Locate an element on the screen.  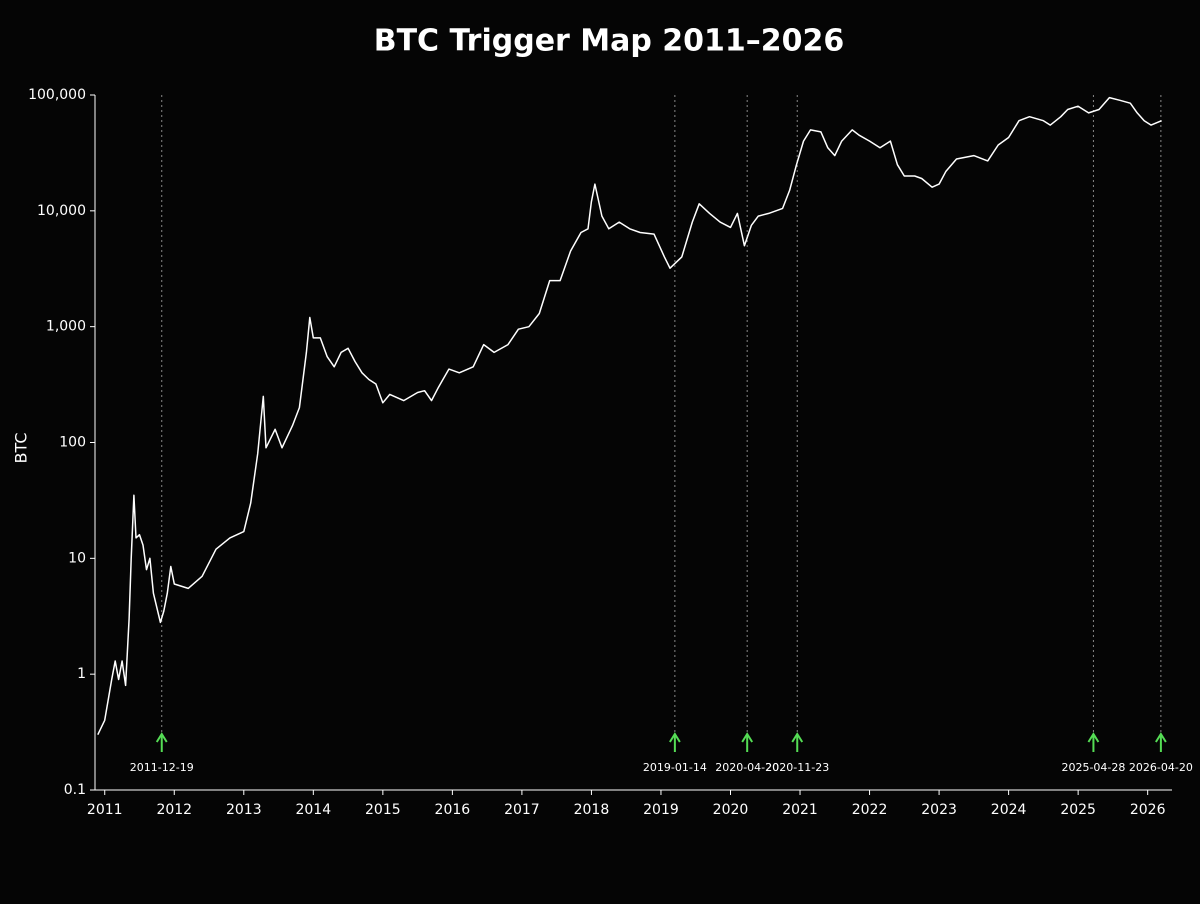
y-tick-label: 1,000 is located at coordinates (66, 327).